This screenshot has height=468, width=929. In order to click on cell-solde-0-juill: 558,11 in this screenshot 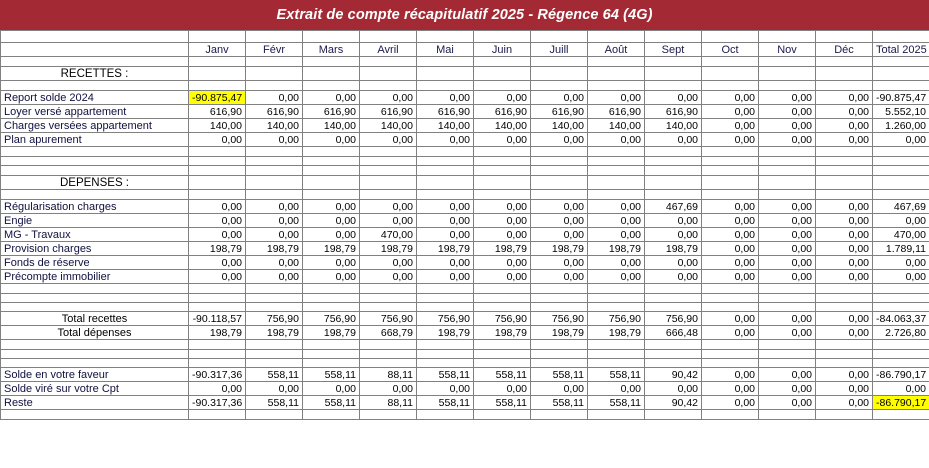, I will do `click(559, 374)`.